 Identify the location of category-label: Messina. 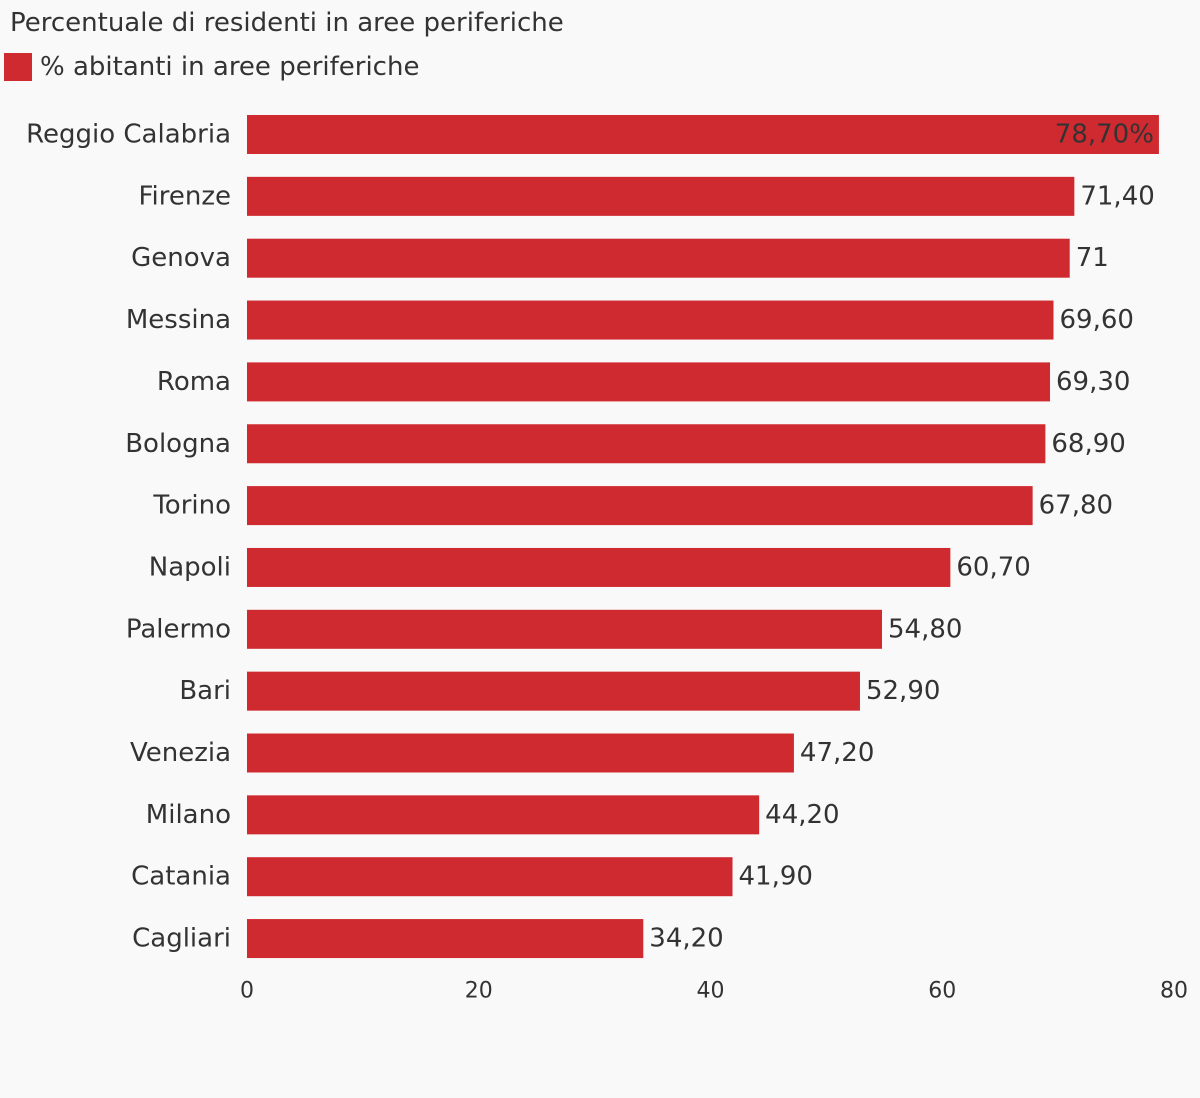
(178, 320).